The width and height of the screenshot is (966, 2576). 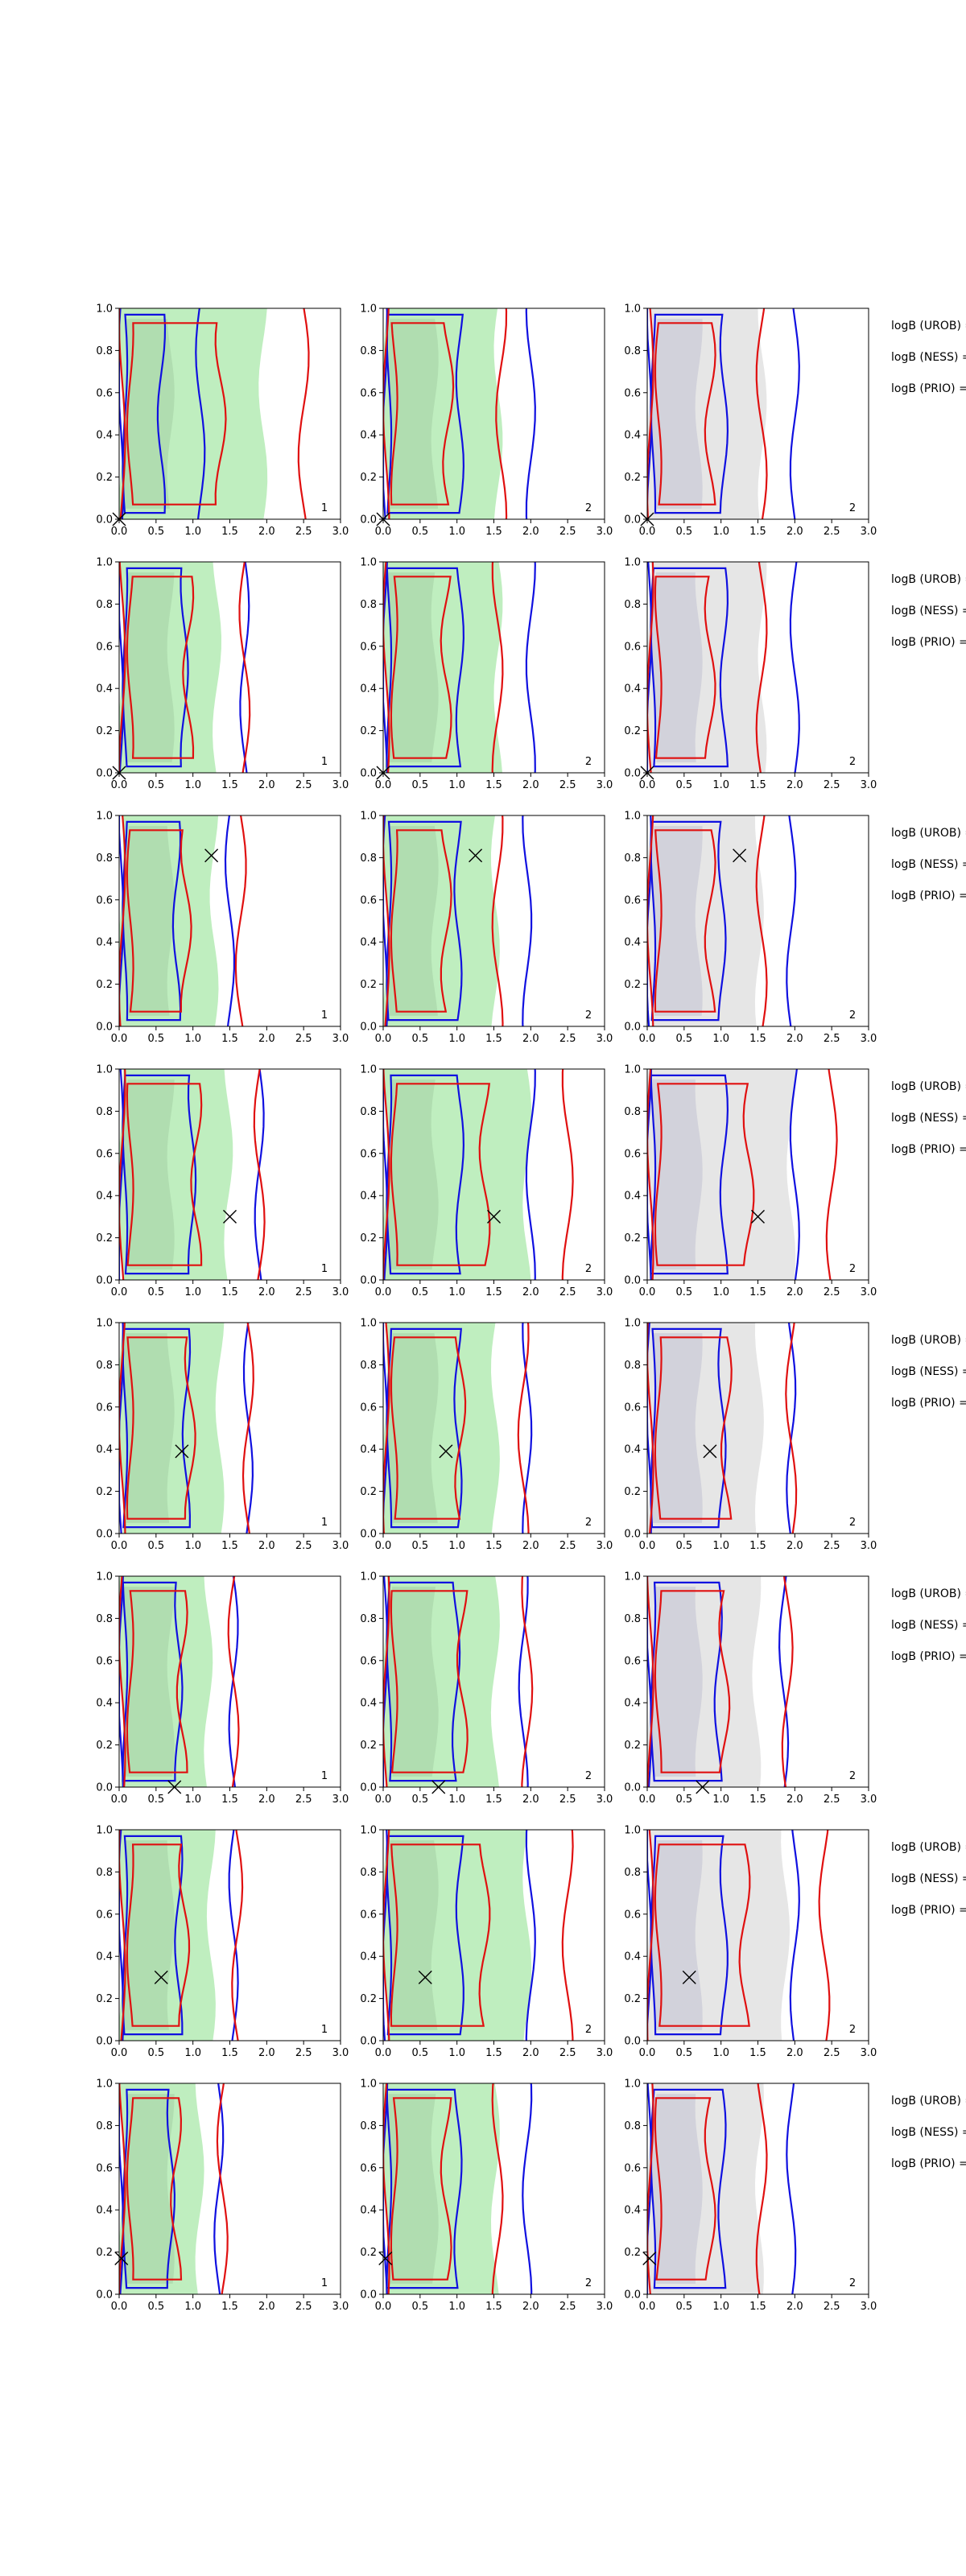 What do you see at coordinates (368, 858) in the screenshot?
I see `y-tick-label: 0.8` at bounding box center [368, 858].